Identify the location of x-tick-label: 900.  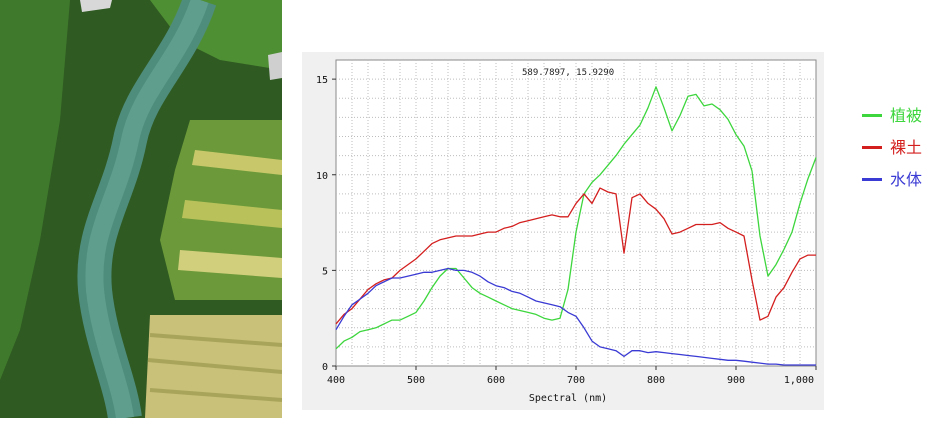
(736, 380).